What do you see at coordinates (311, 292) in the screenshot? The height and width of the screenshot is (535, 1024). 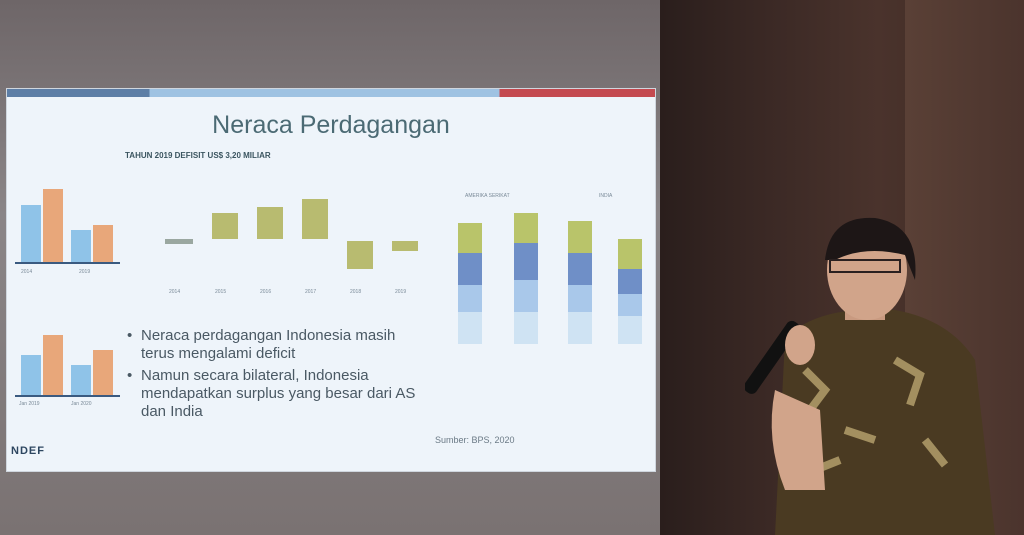 I see `year-label: 2017` at bounding box center [311, 292].